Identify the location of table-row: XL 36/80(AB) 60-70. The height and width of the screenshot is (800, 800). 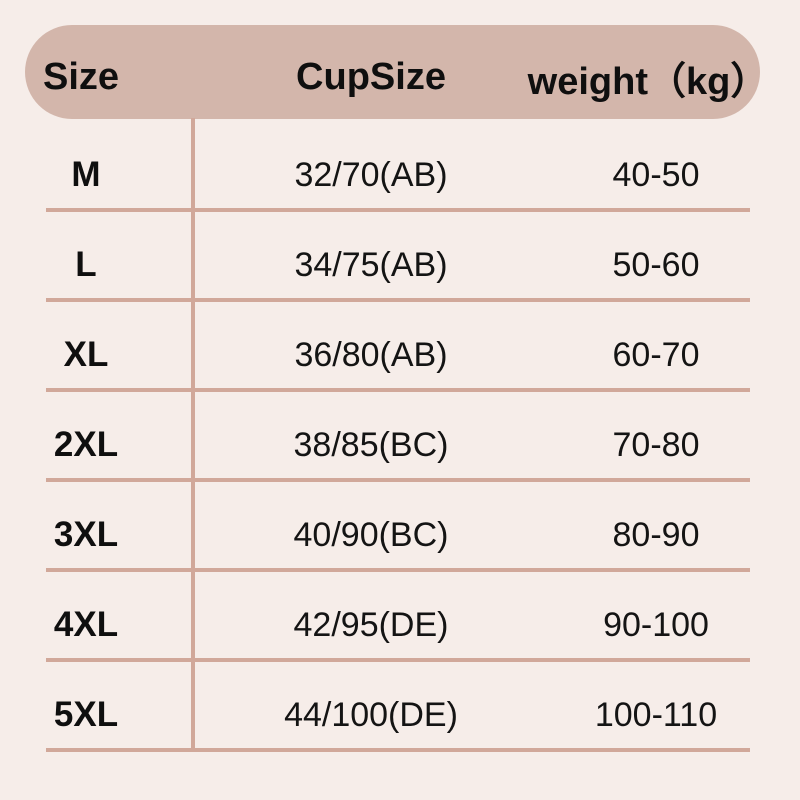
(398, 347).